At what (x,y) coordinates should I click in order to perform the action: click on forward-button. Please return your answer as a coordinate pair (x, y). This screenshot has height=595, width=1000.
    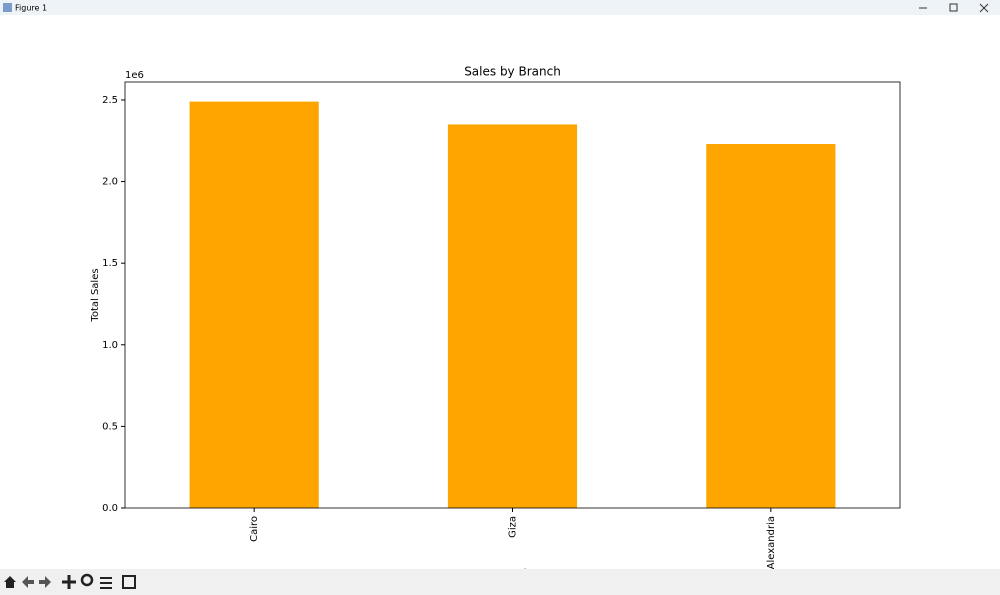
    Looking at the image, I should click on (45, 582).